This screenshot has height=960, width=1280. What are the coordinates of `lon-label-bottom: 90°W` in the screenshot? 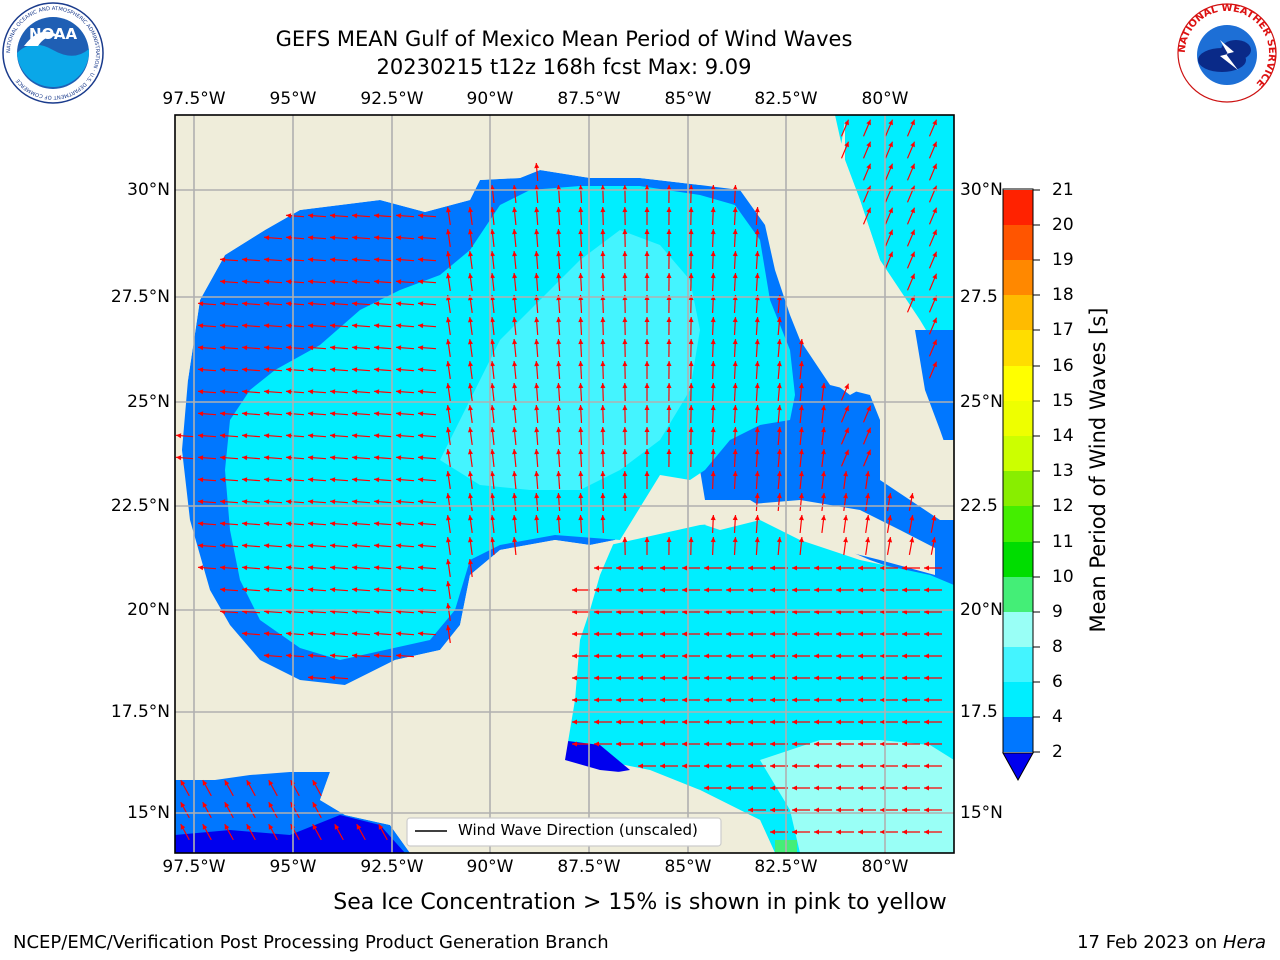 It's located at (490, 867).